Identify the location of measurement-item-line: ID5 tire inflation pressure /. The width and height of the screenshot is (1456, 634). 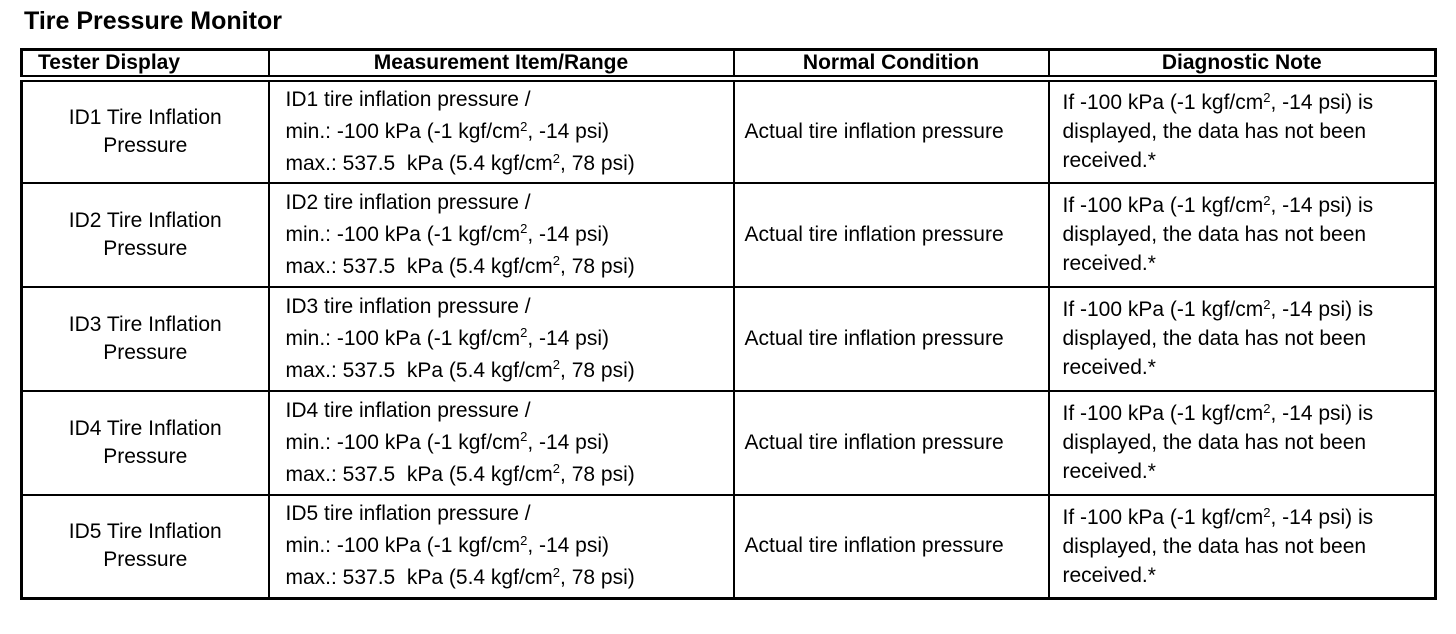
(408, 514).